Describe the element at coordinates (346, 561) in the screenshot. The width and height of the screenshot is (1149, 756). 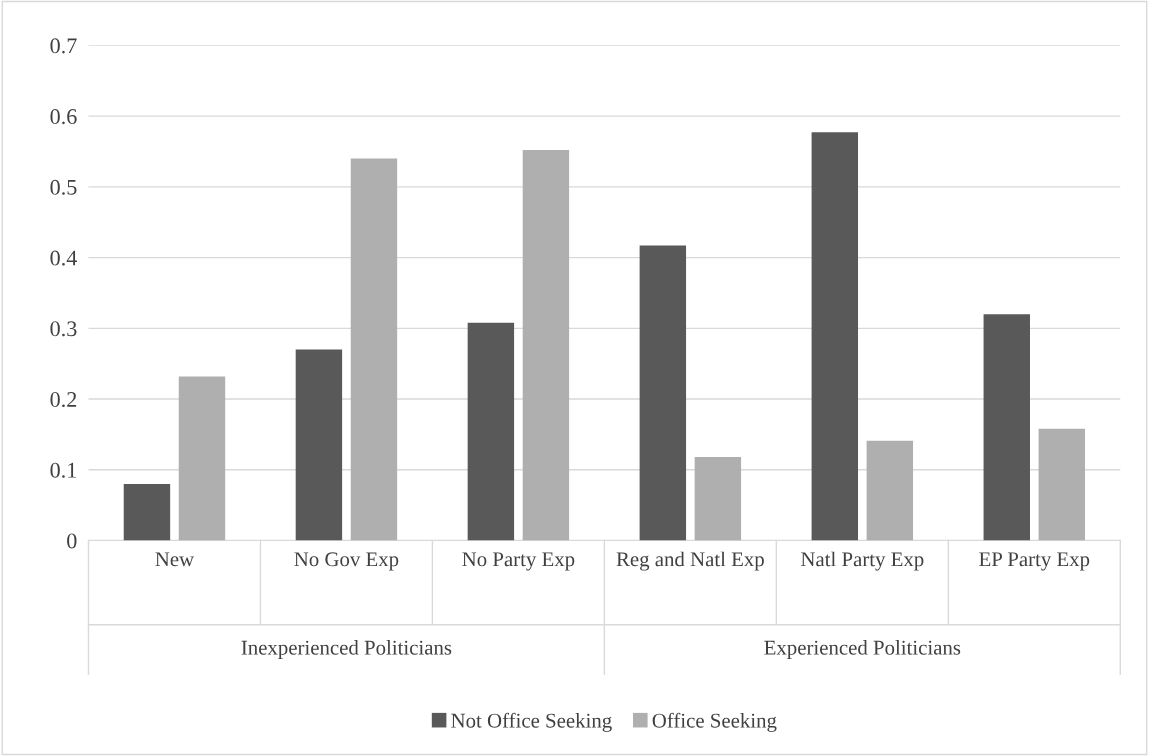
I see `x-tick-label: No Gov Exp` at that location.